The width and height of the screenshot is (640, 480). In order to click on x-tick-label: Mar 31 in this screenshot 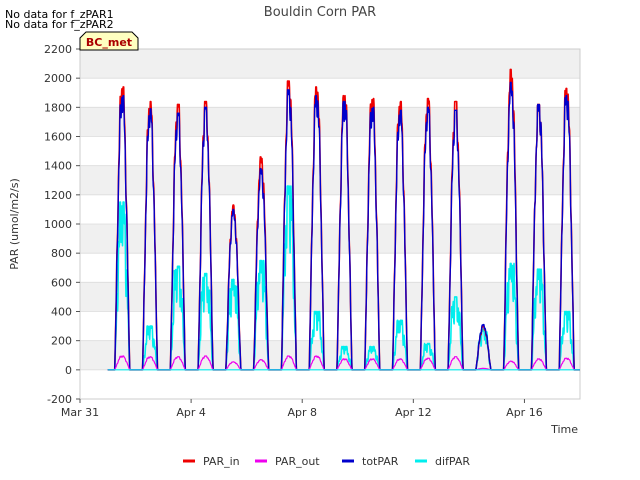, I will do `click(80, 412)`.